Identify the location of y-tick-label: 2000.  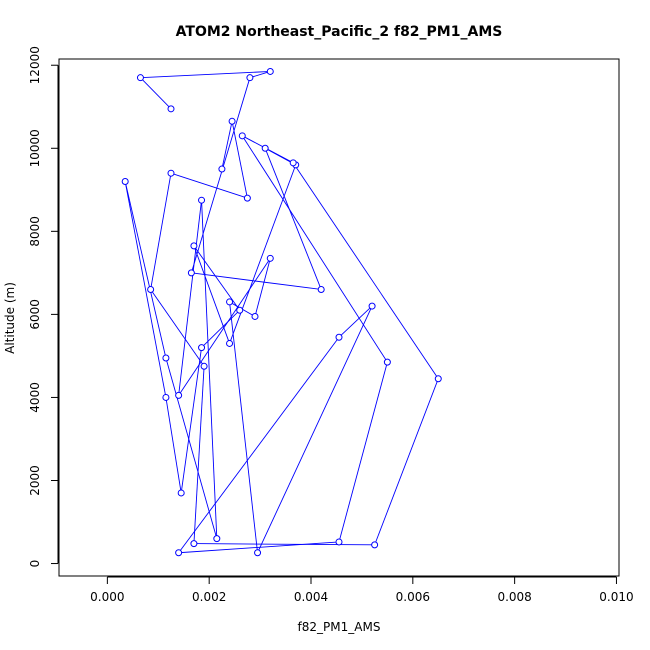
(35, 480).